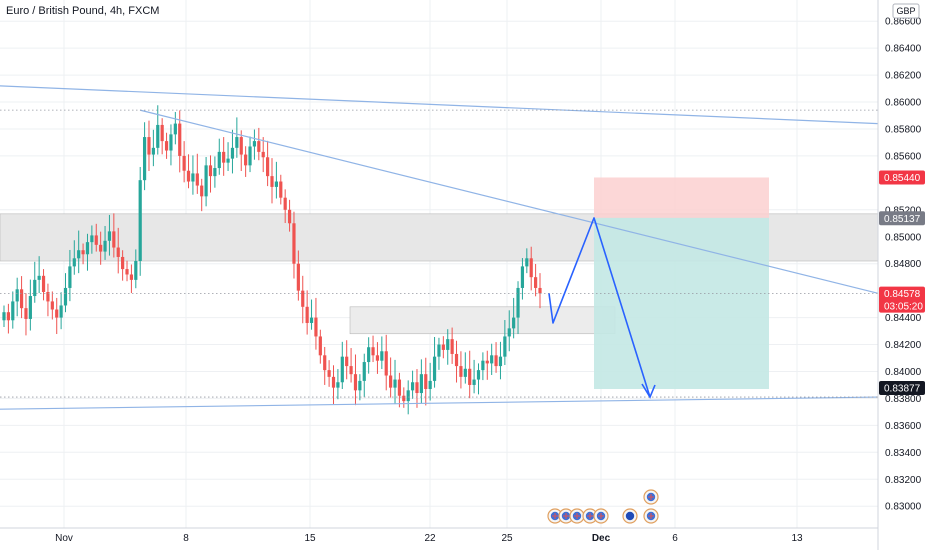  What do you see at coordinates (903, 264) in the screenshot?
I see `y-tick-label: 0.84800` at bounding box center [903, 264].